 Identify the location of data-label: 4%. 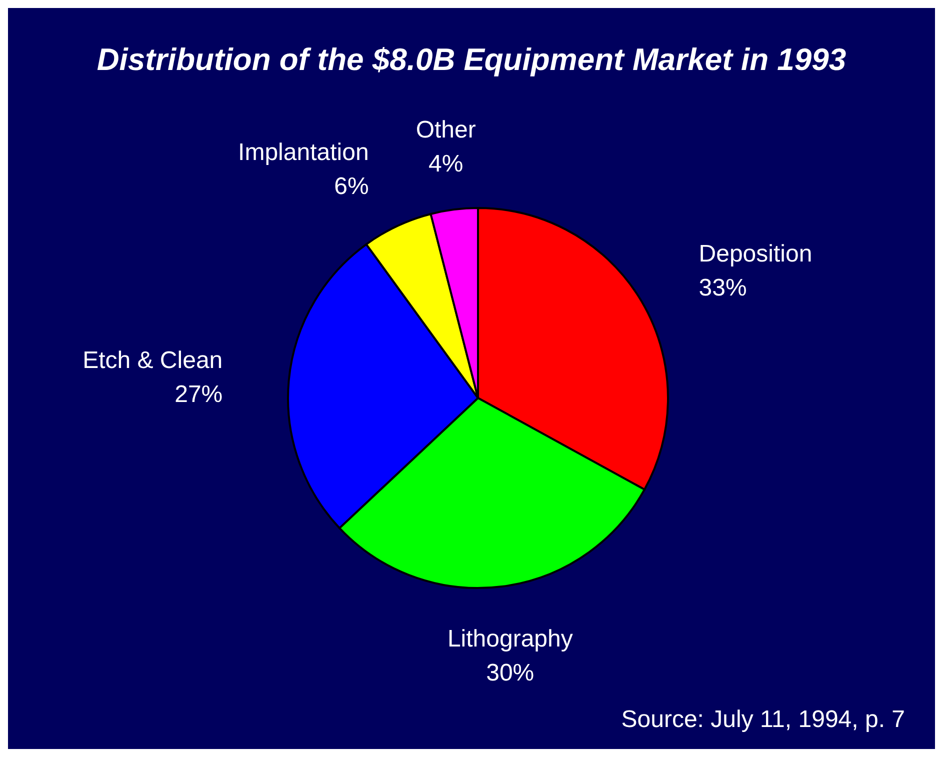
(446, 164).